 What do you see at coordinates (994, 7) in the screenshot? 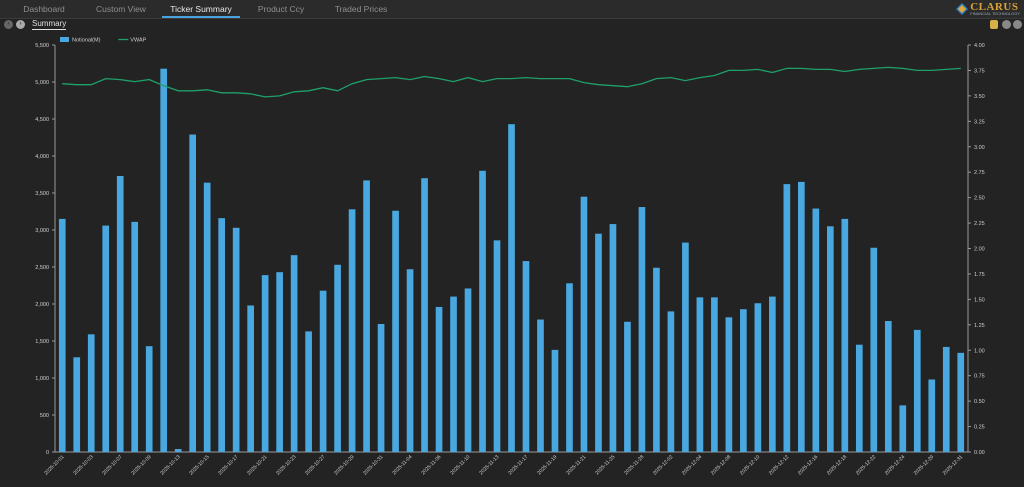
I see `logo-text: CLARUS` at bounding box center [994, 7].